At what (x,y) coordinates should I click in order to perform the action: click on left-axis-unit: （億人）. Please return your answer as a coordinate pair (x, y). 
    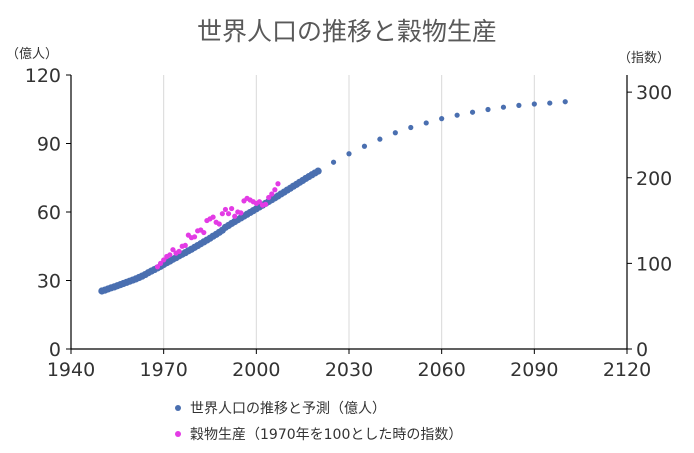
    Looking at the image, I should click on (32, 54).